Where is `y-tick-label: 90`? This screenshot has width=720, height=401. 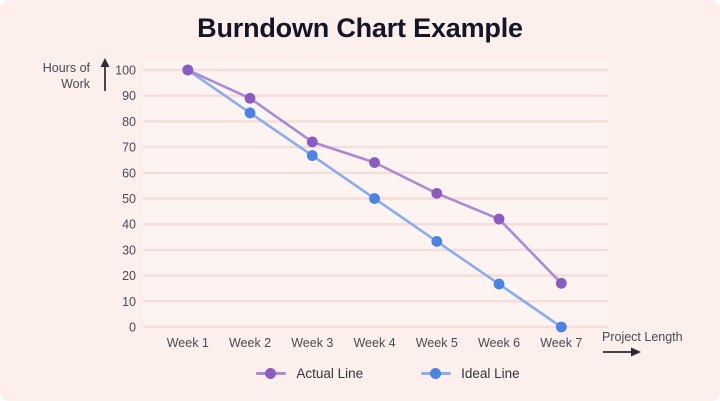 y-tick-label: 90 is located at coordinates (129, 96).